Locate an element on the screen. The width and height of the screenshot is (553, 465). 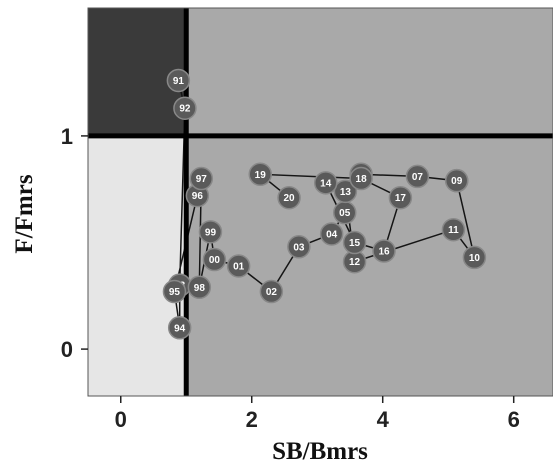
point-label-15: 15 is located at coordinates (355, 243).